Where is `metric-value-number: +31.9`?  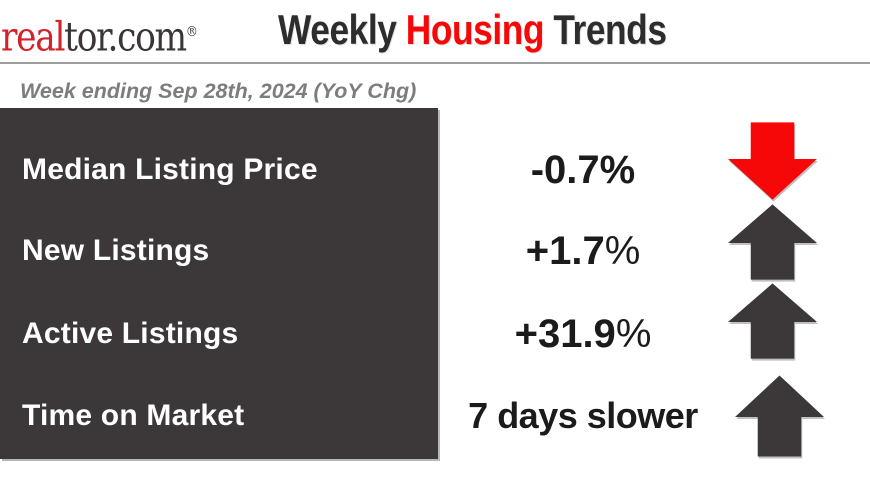 metric-value-number: +31.9 is located at coordinates (565, 333).